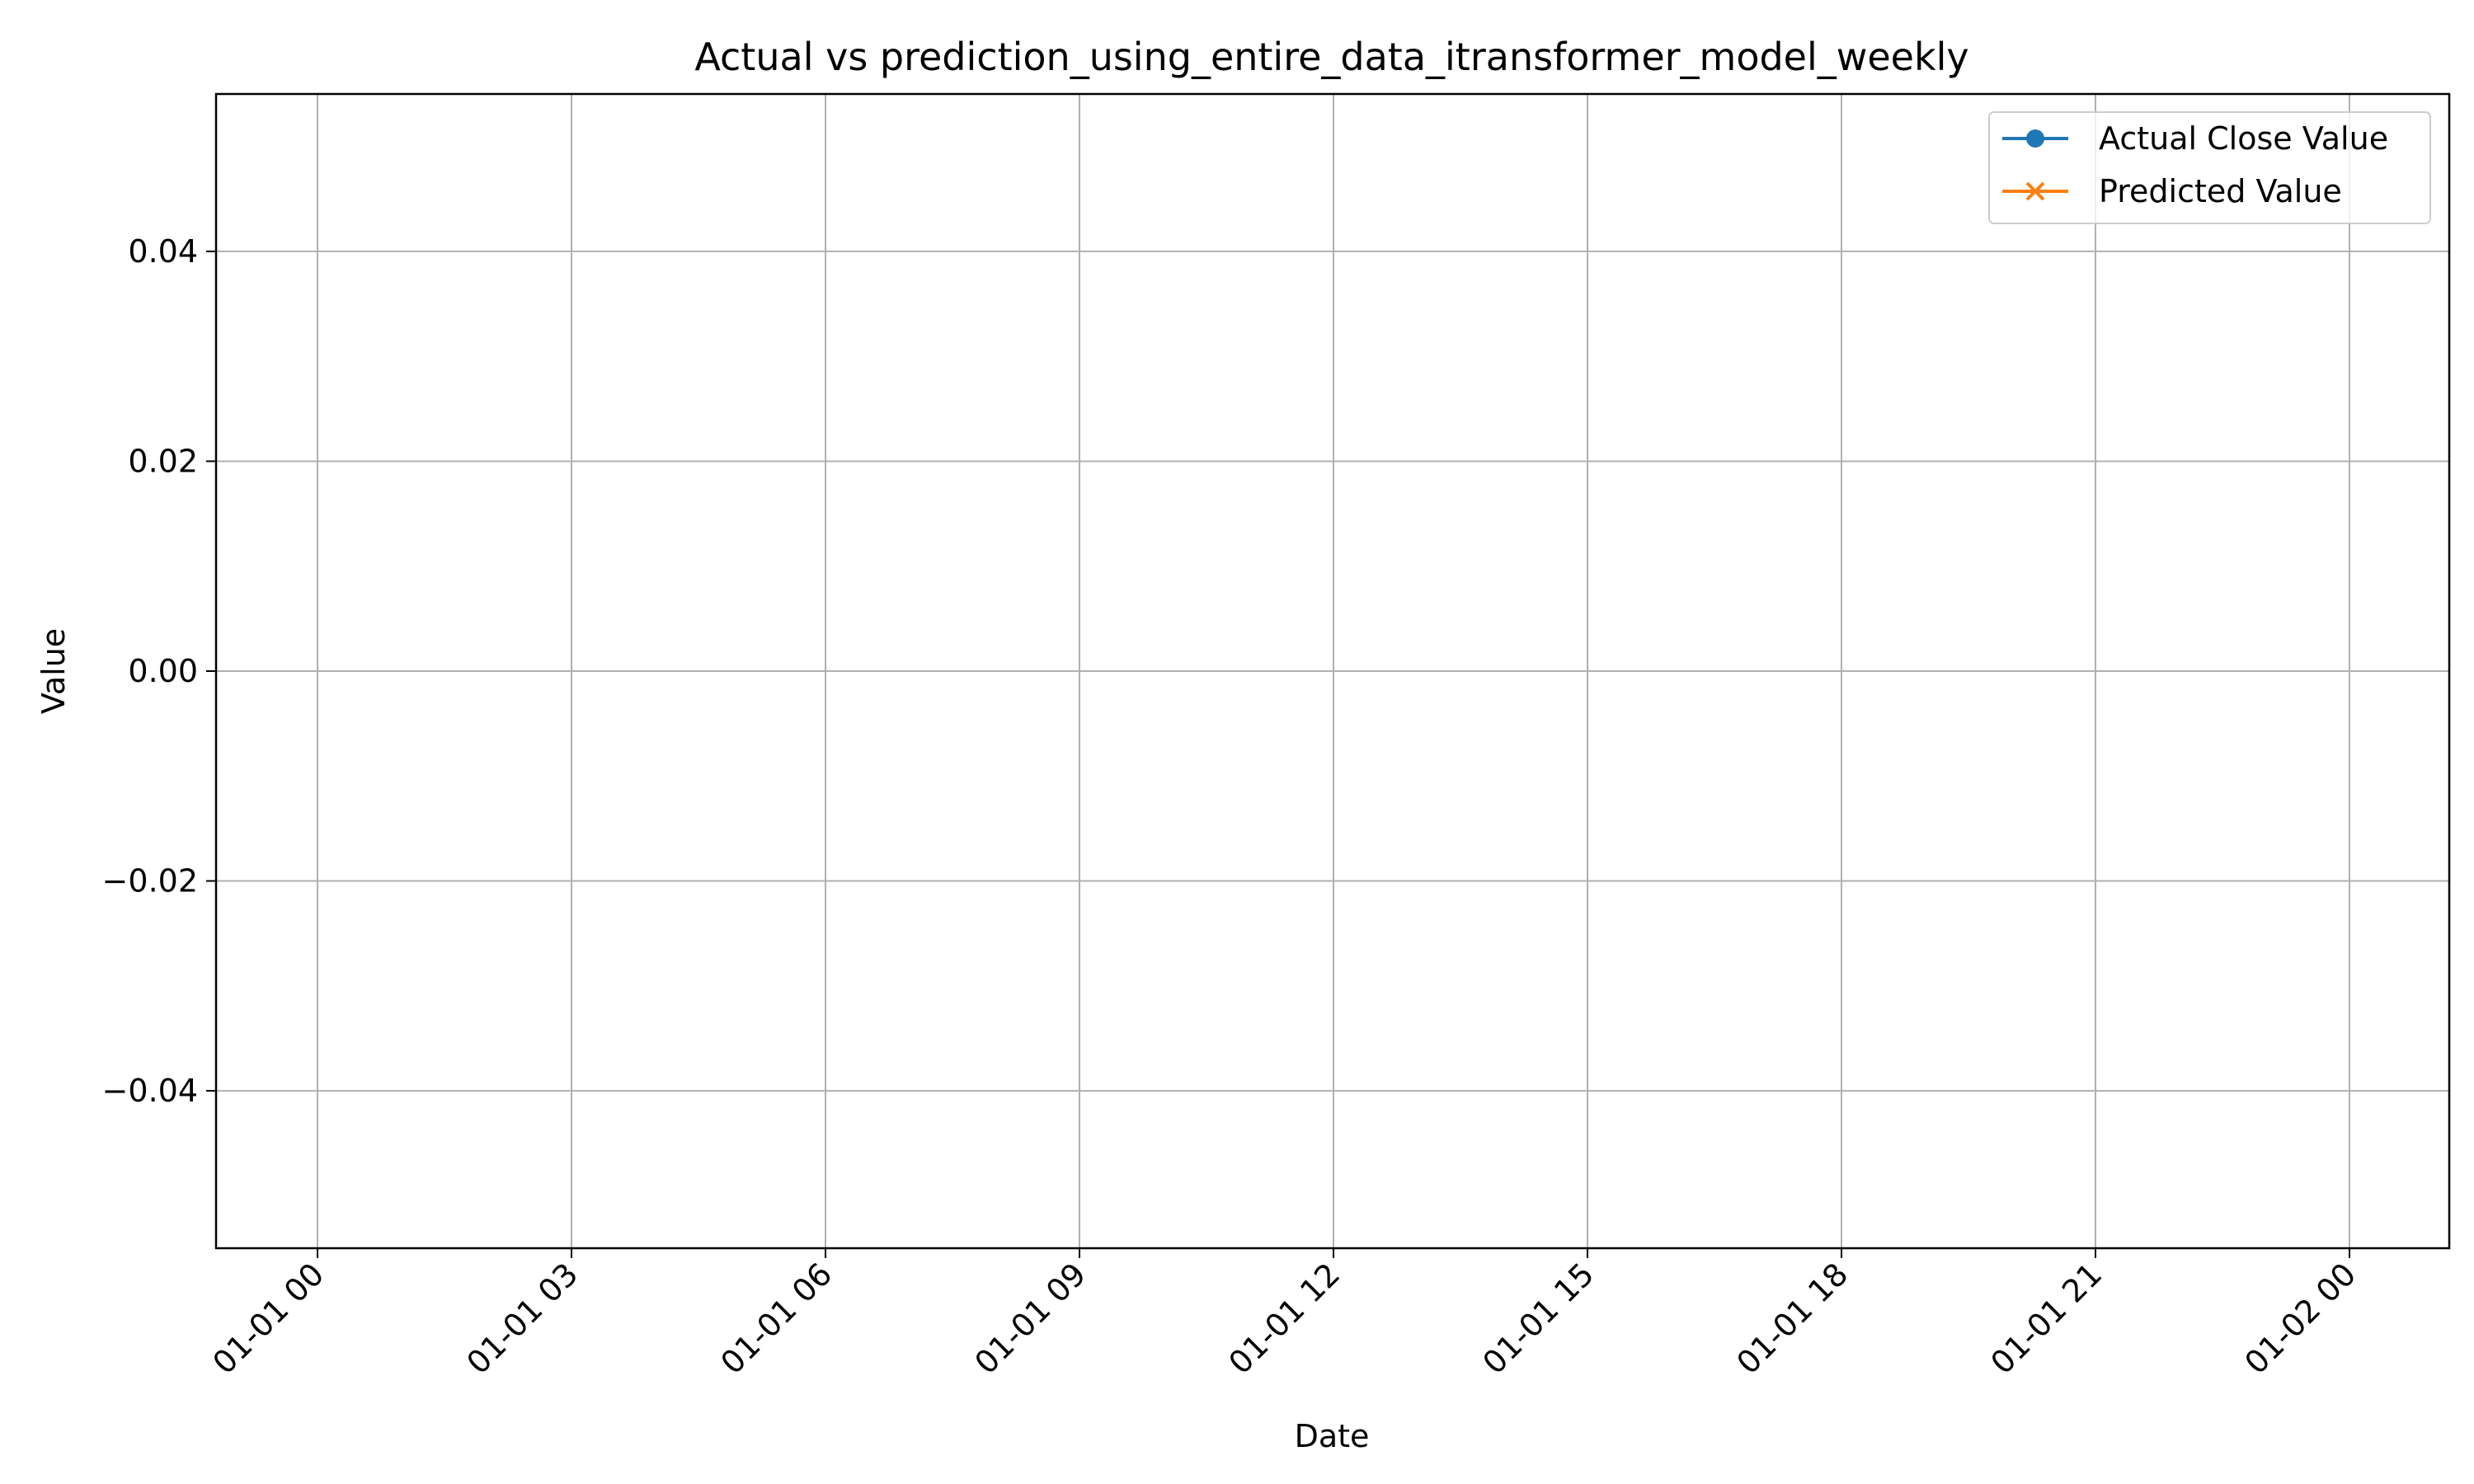 The image size is (2474, 1484). Describe the element at coordinates (150, 1091) in the screenshot. I see `y-tick-label: −0.04` at that location.